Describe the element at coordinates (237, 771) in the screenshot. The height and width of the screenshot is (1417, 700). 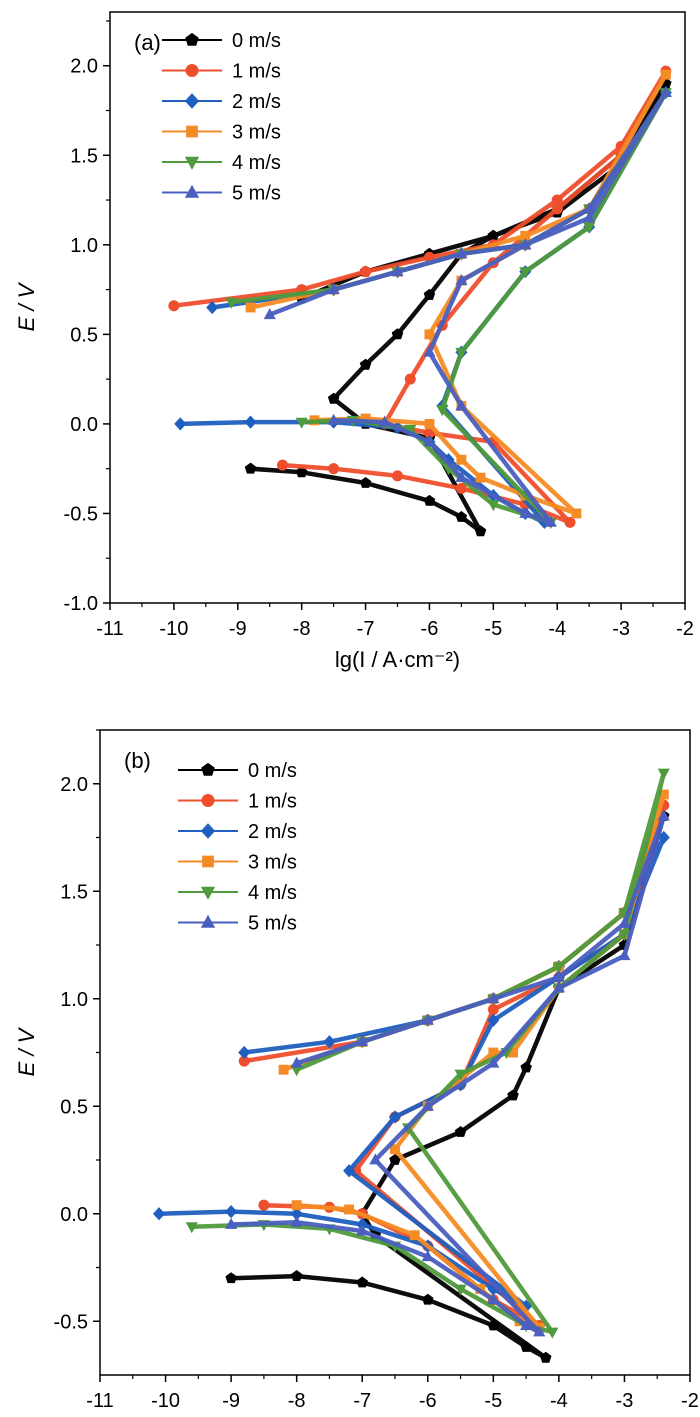
I see `legend-entry: 0 m/s` at that location.